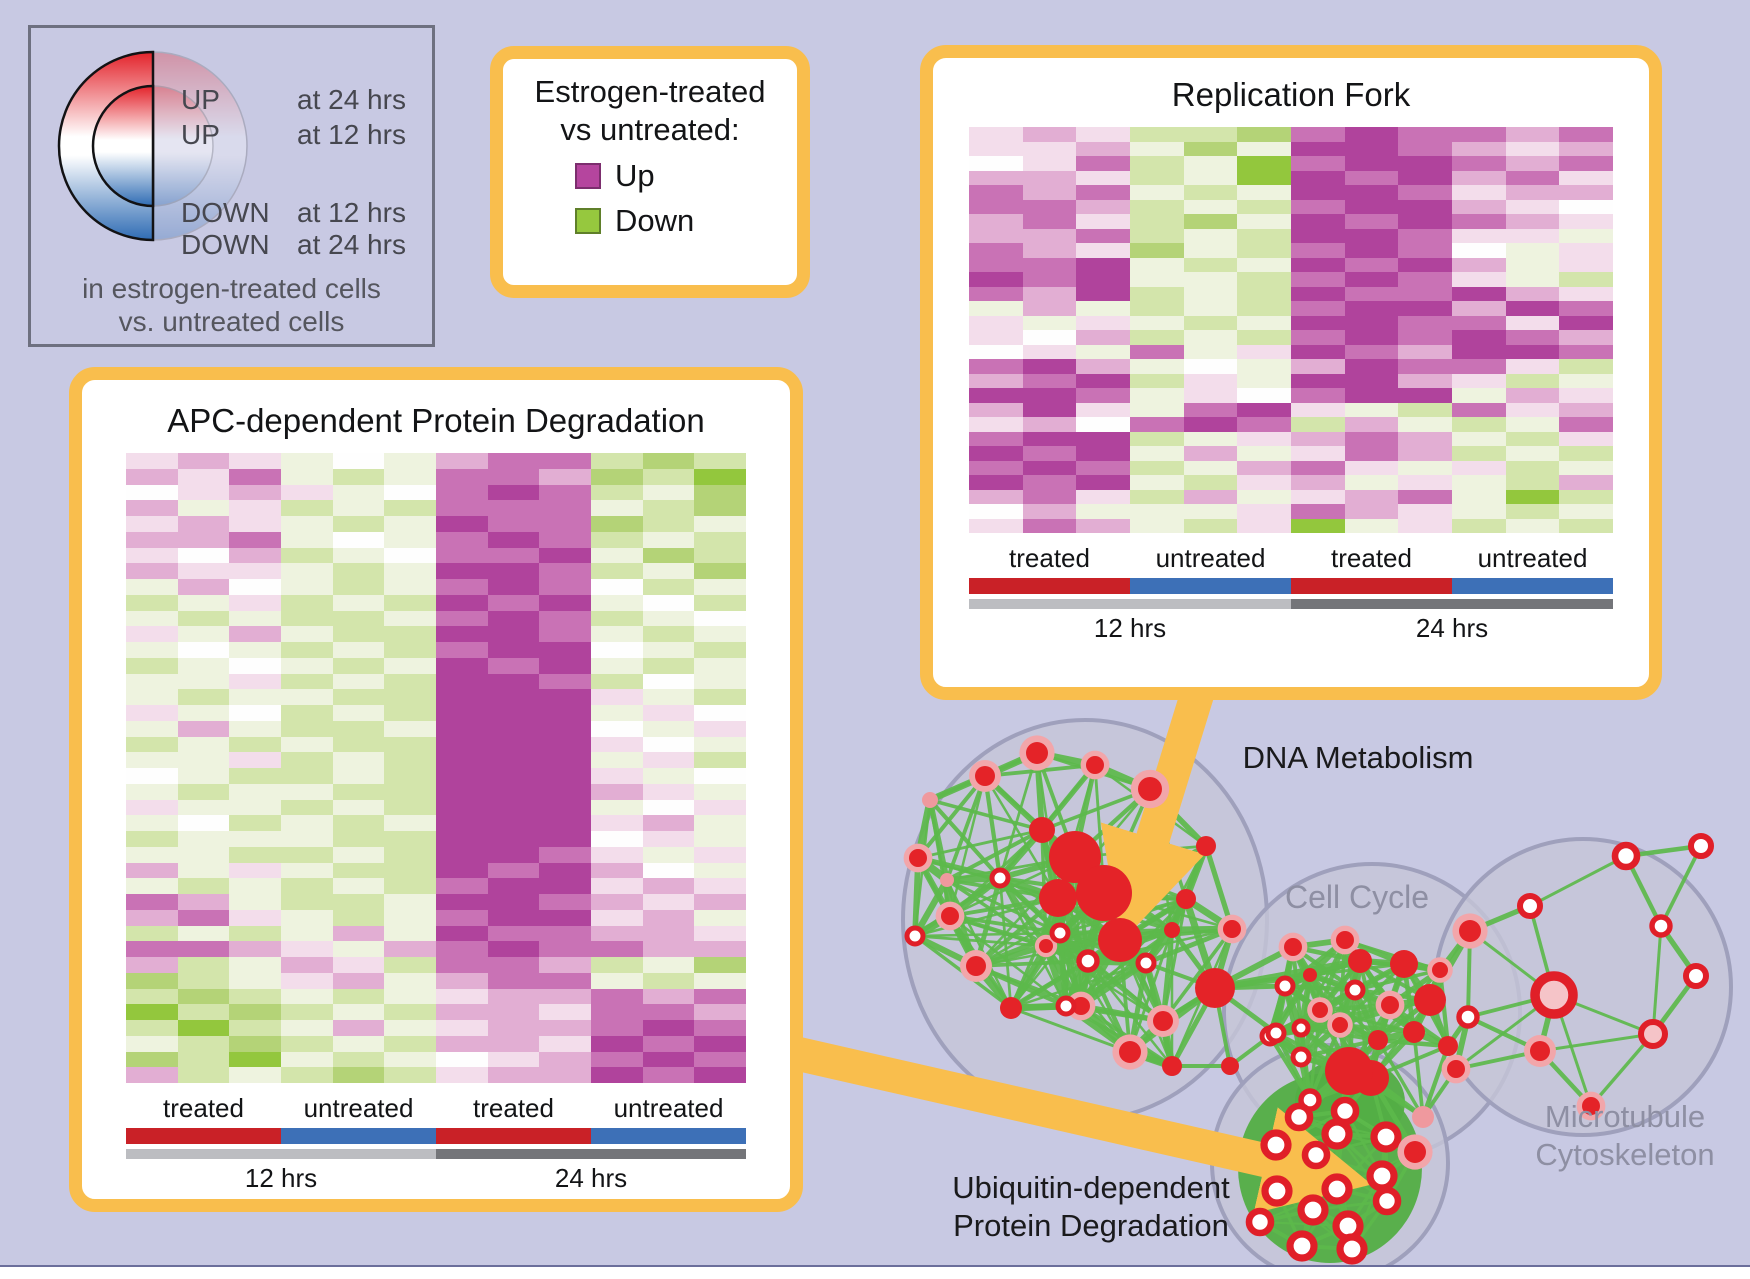 This screenshot has height=1279, width=1750. I want to click on key-time: at 24 hrs, so click(351, 244).